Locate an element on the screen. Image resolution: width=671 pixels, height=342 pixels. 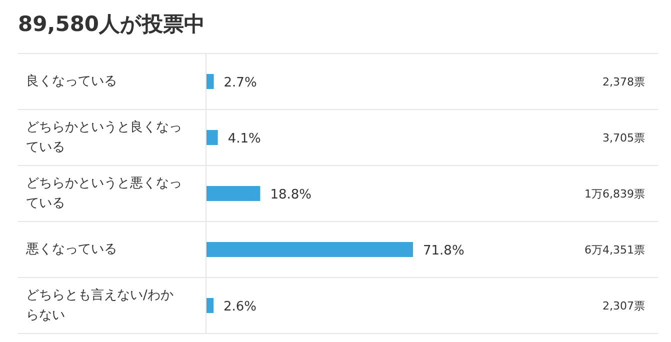
text: 2,307票 is located at coordinates (623, 306).